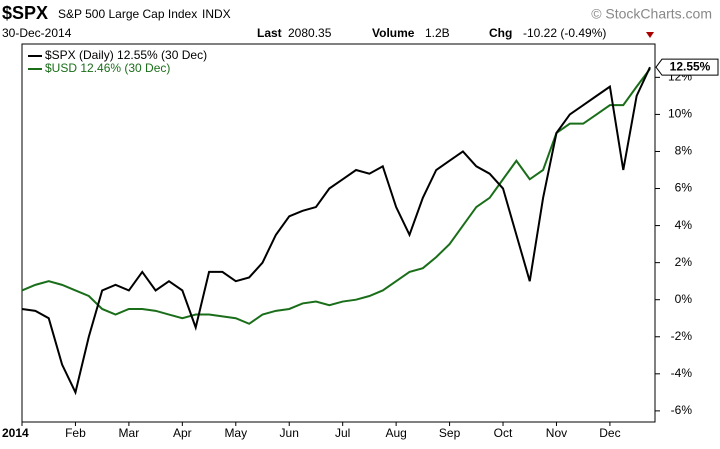  Describe the element at coordinates (680, 114) in the screenshot. I see `y-tick-label: 10%` at that location.